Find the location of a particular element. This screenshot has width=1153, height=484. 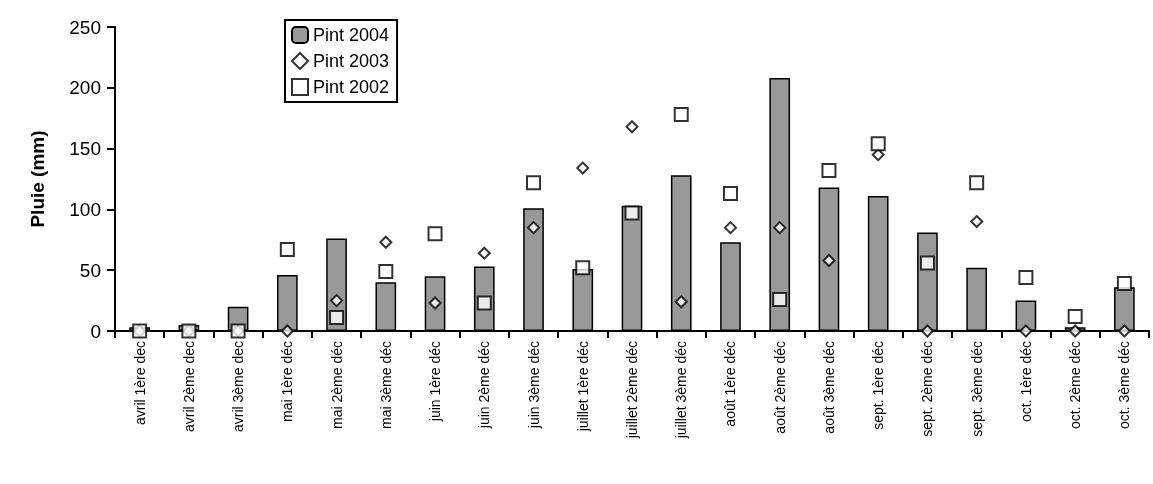

x-tick-label: mai 2ème déc is located at coordinates (336, 385).